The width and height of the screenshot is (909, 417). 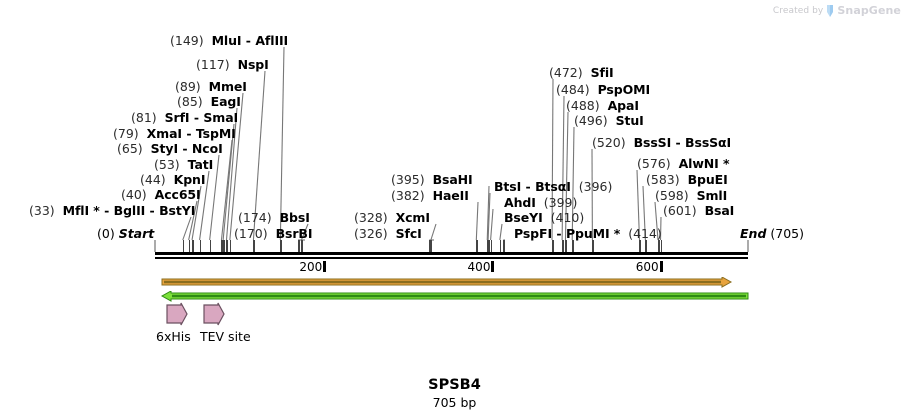 I want to click on enzyme-label: BseYI (410), so click(x=544, y=218).